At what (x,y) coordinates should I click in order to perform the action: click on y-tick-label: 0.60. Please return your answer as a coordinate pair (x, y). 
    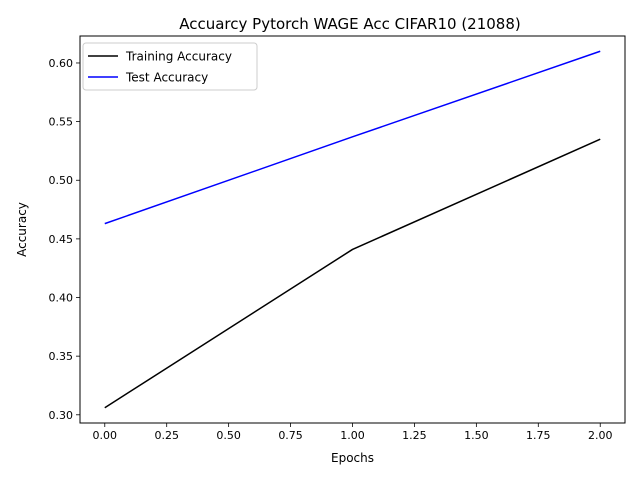
    Looking at the image, I should click on (61, 63).